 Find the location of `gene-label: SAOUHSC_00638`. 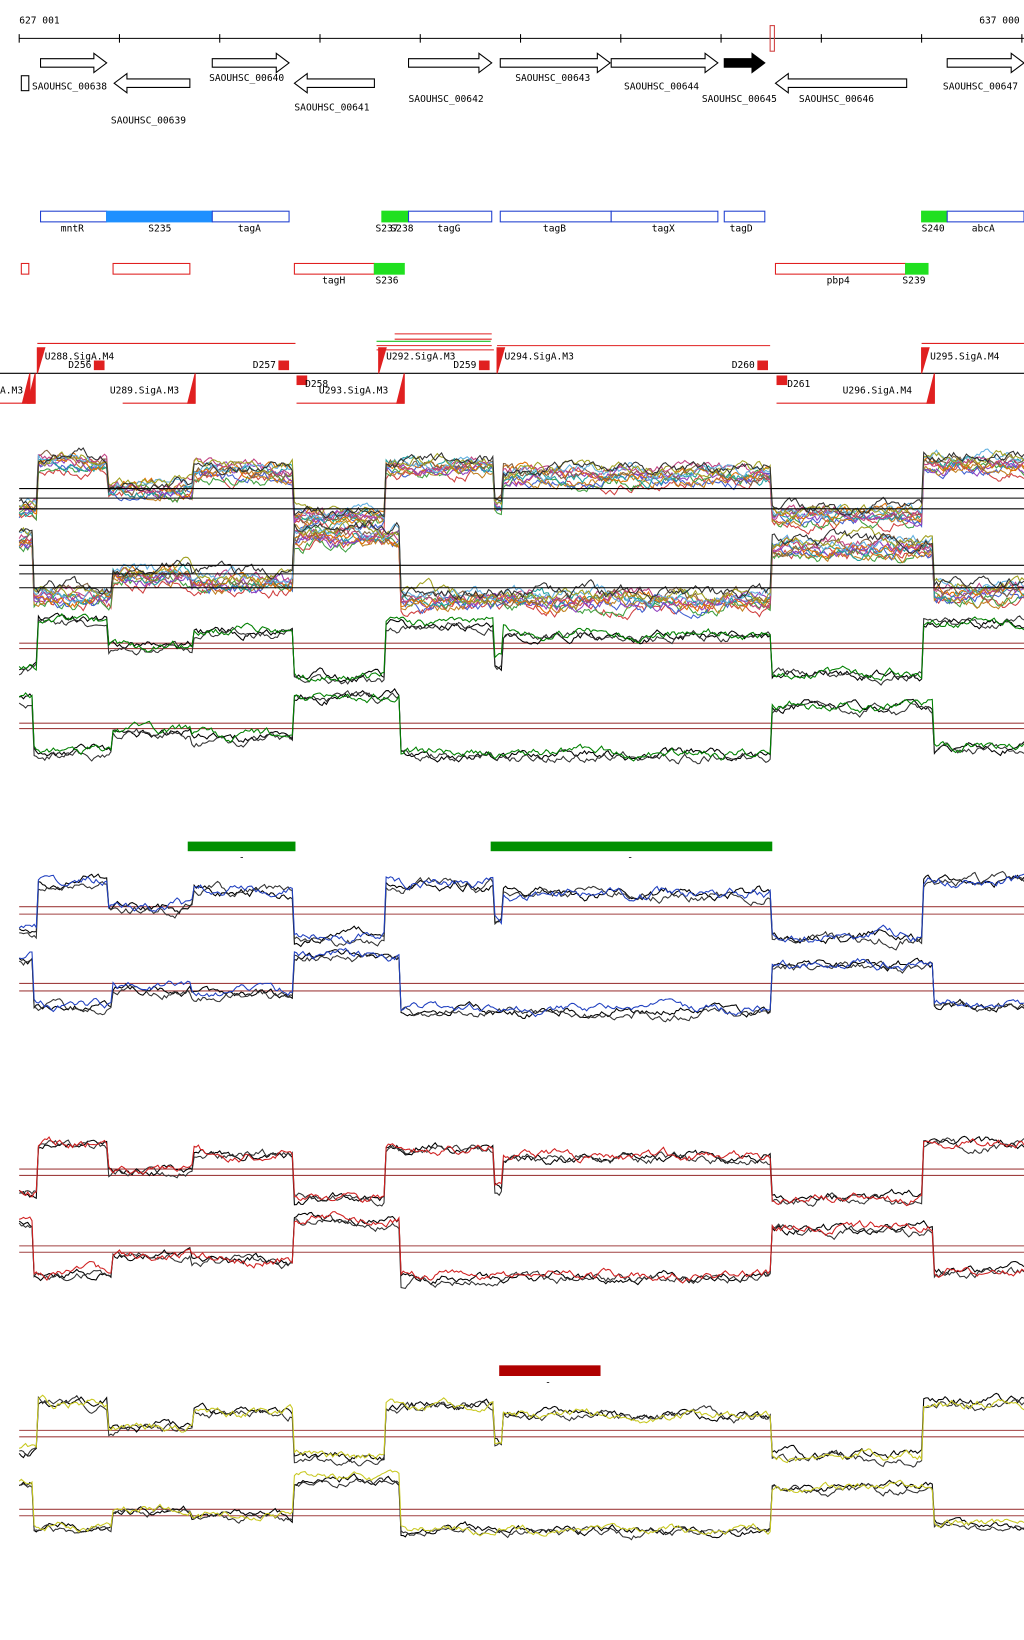

gene-label: SAOUHSC_00638 is located at coordinates (69, 86).